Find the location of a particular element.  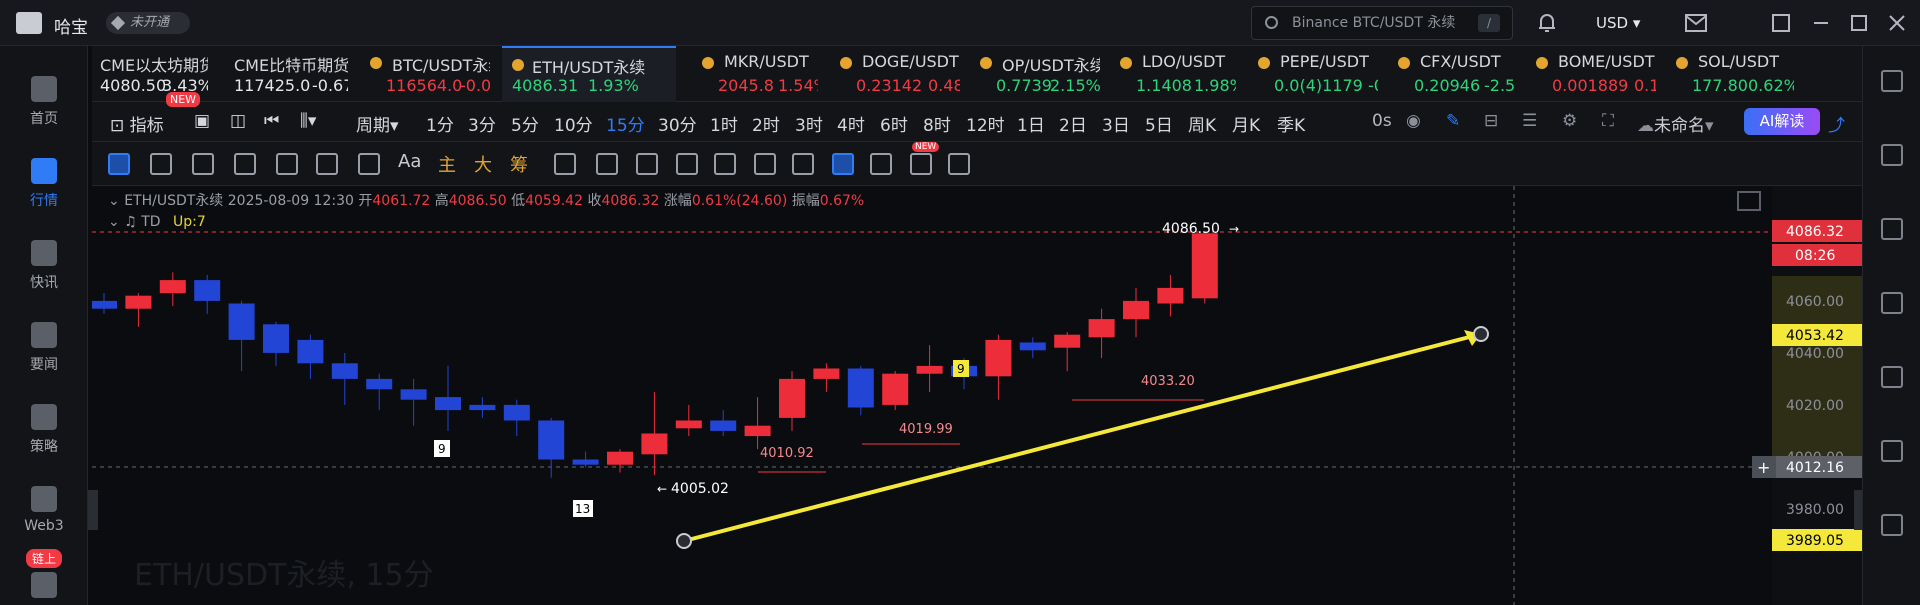

screenshot-icon is located at coordinates (1781, 23).